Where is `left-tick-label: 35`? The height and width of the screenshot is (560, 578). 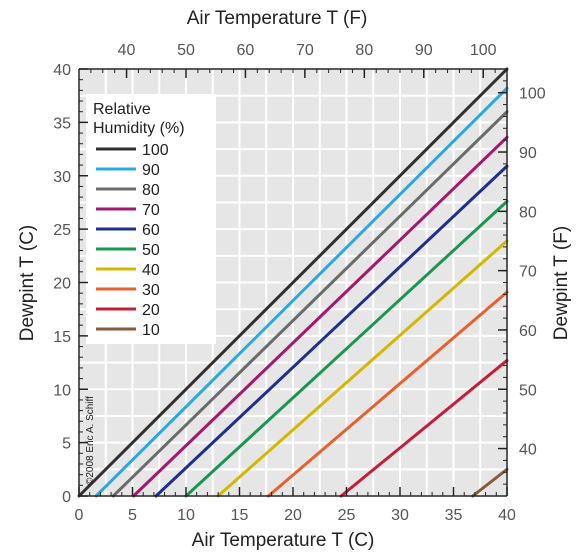 left-tick-label: 35 is located at coordinates (62, 123).